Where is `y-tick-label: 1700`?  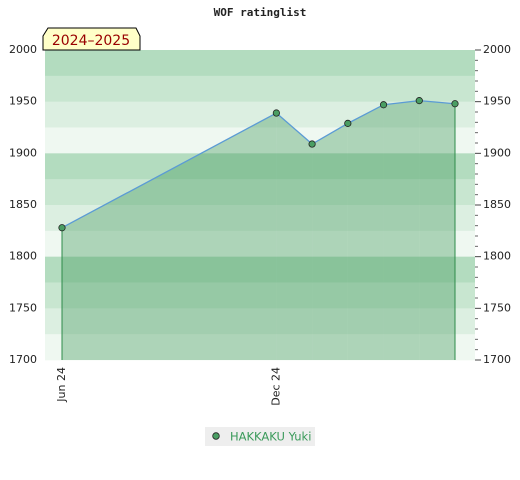
y-tick-label: 1700 is located at coordinates (23, 359).